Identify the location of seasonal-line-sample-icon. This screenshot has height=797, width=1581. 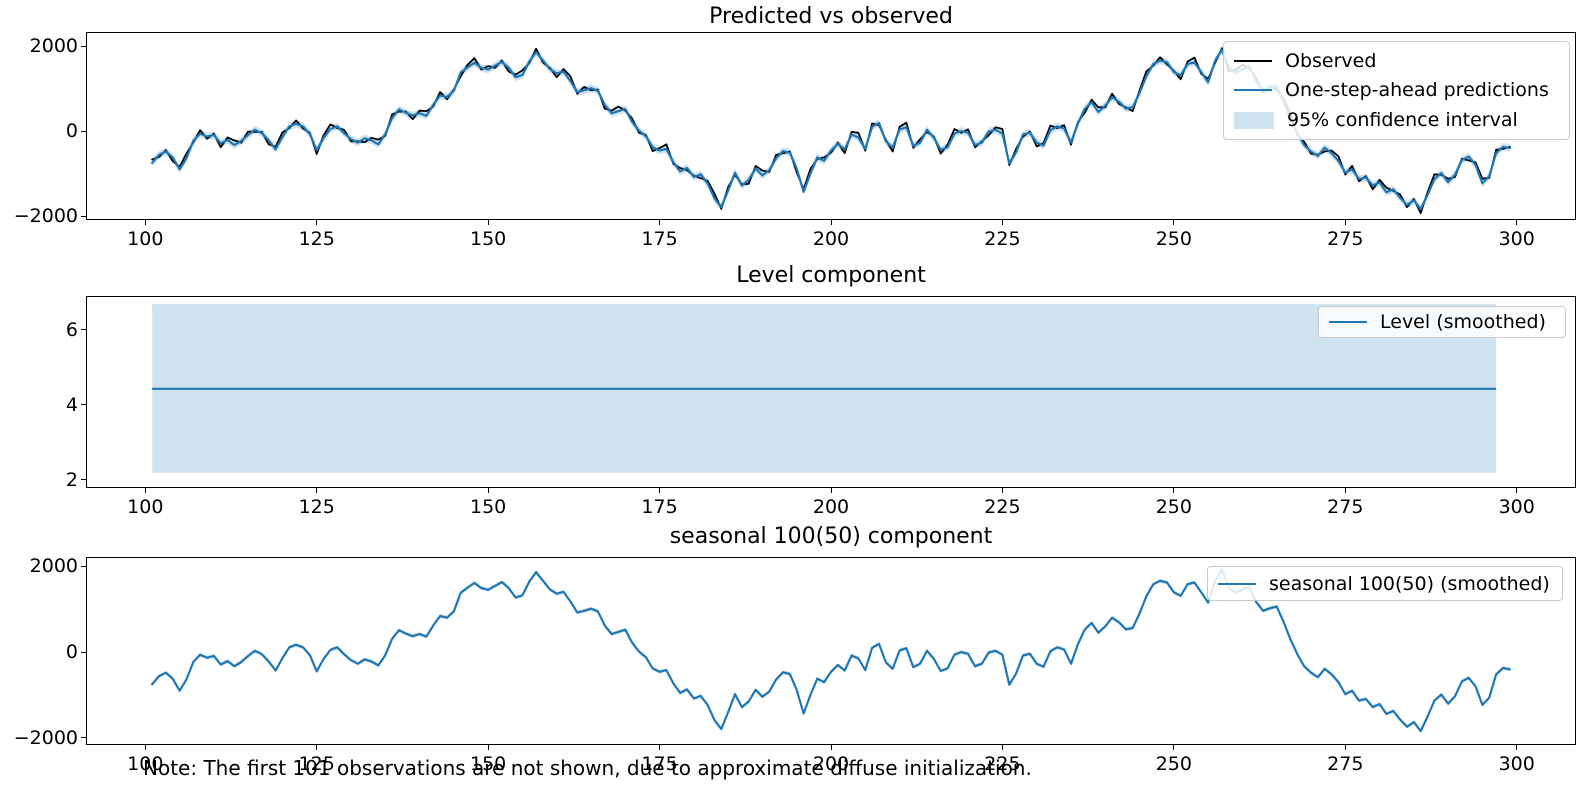
(1237, 583).